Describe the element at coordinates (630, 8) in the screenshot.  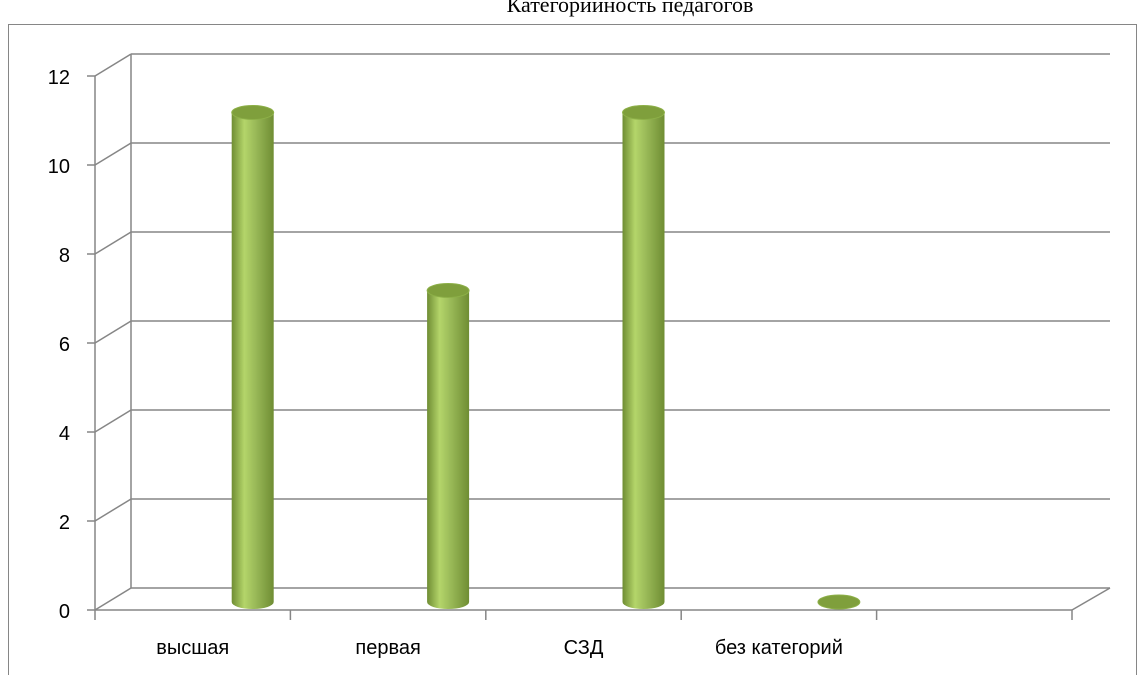
I see `chart-title: Категорийность педагогов` at that location.